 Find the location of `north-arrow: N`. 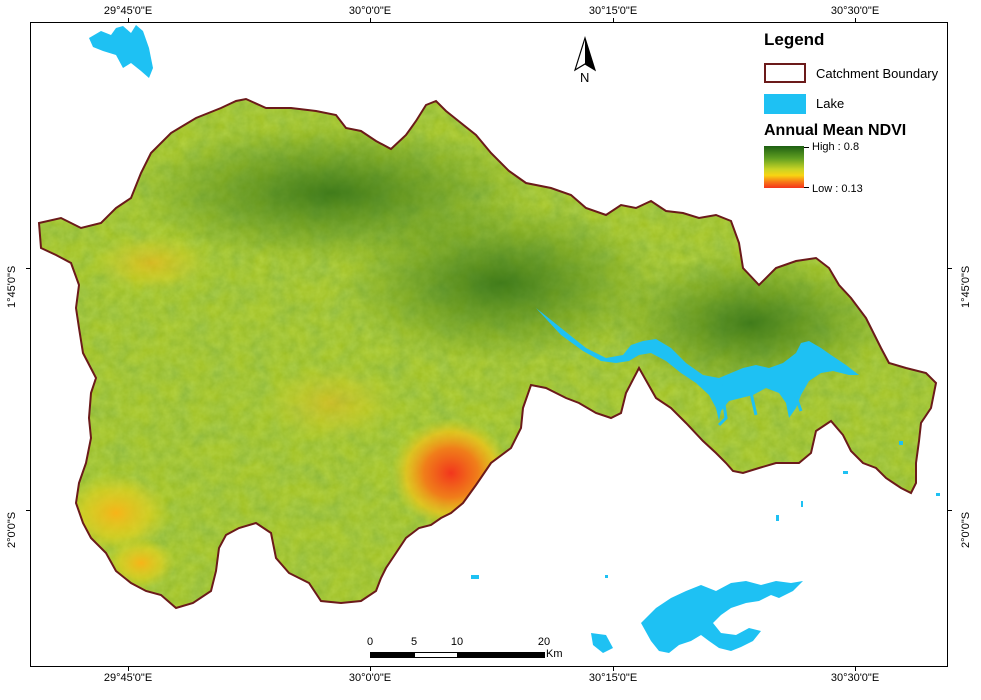

north-arrow: N is located at coordinates (585, 60).